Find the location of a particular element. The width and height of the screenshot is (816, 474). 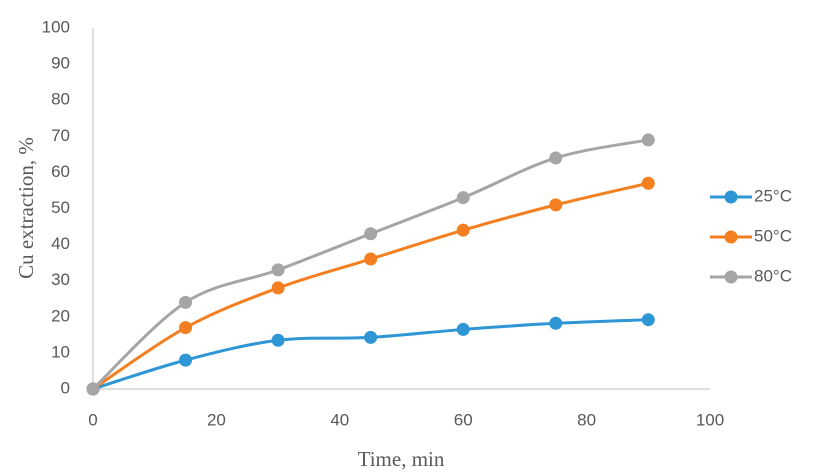

x-tick-label: 100 is located at coordinates (710, 419).